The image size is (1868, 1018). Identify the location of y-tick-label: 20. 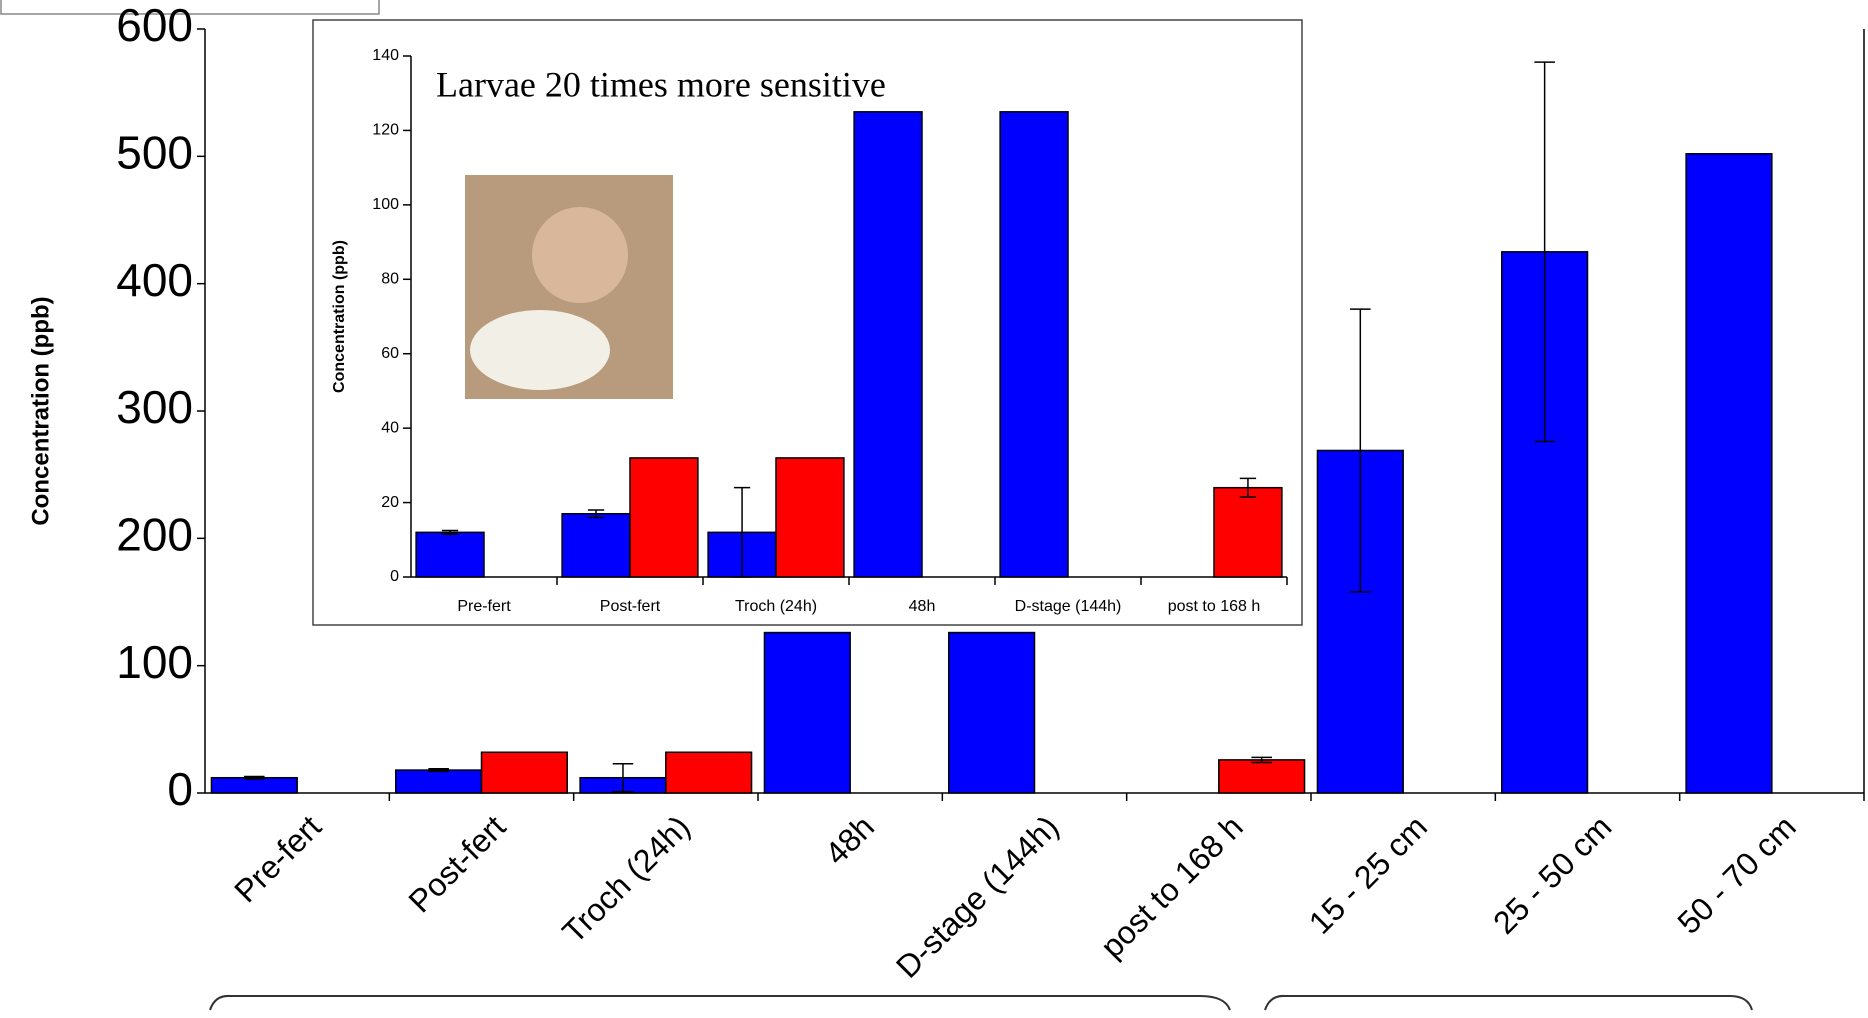
(390, 502).